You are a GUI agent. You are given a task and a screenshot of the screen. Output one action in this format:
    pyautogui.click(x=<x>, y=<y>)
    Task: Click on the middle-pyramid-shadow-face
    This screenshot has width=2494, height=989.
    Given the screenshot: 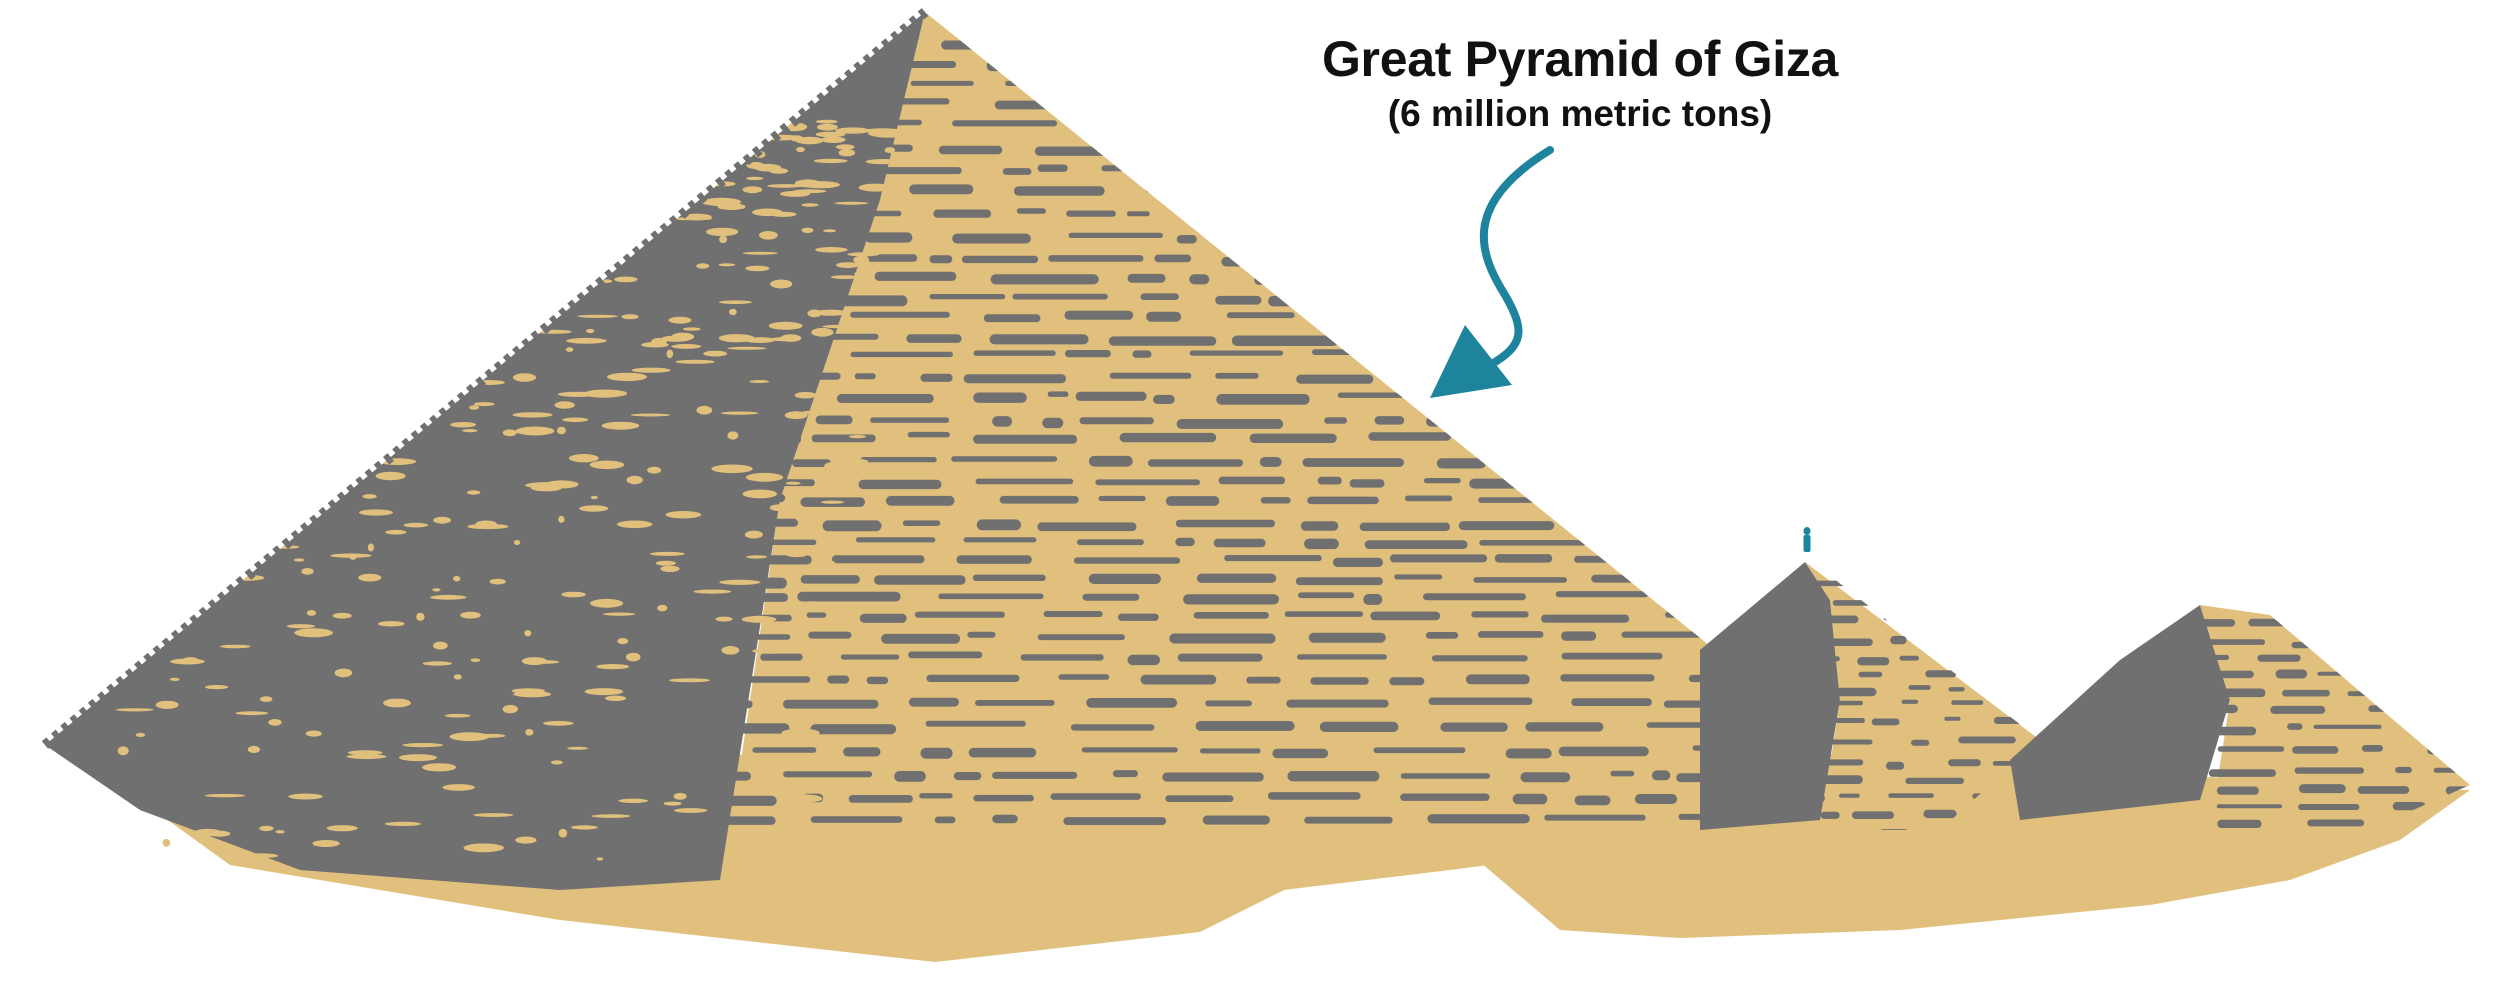 What is the action you would take?
    pyautogui.click(x=1770, y=696)
    